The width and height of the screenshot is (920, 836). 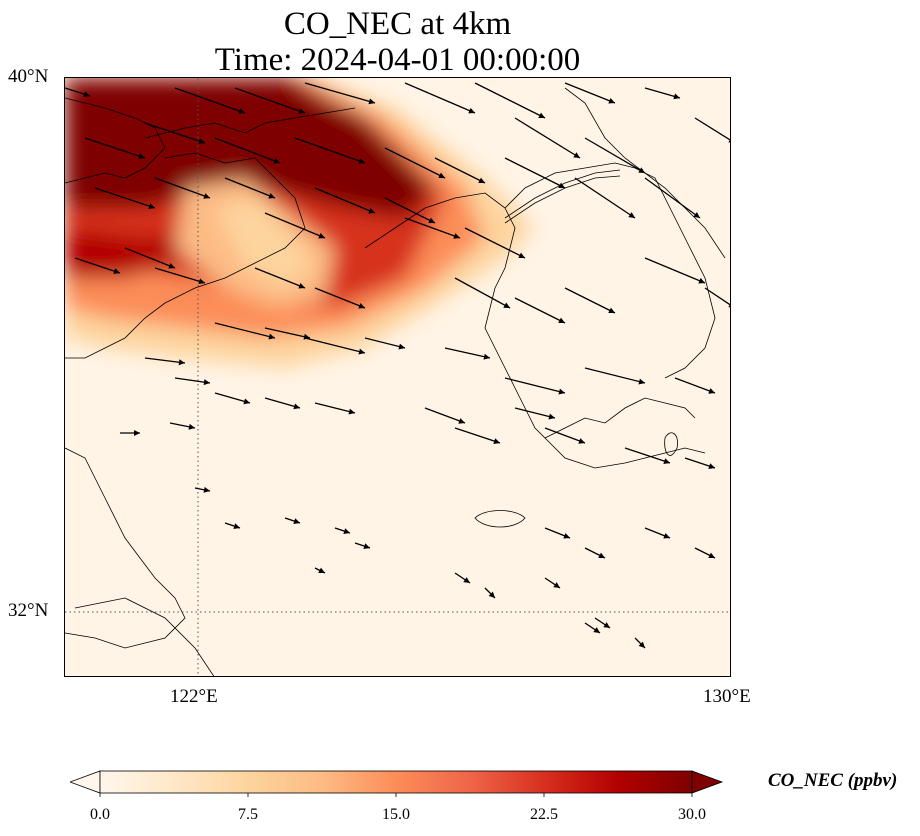 What do you see at coordinates (194, 696) in the screenshot?
I see `lon-label-122e: 122°E` at bounding box center [194, 696].